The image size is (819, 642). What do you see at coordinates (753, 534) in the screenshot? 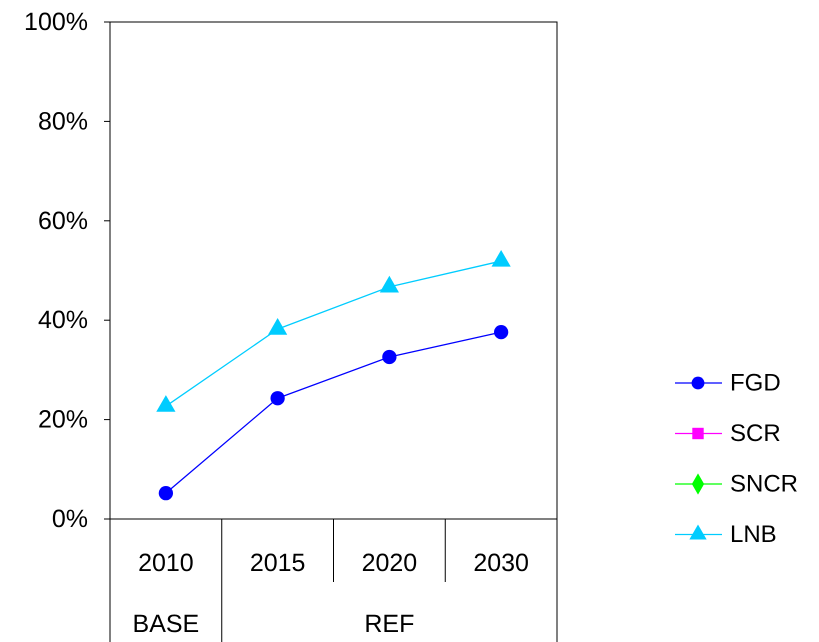
I see `legend-label: LNB` at bounding box center [753, 534].